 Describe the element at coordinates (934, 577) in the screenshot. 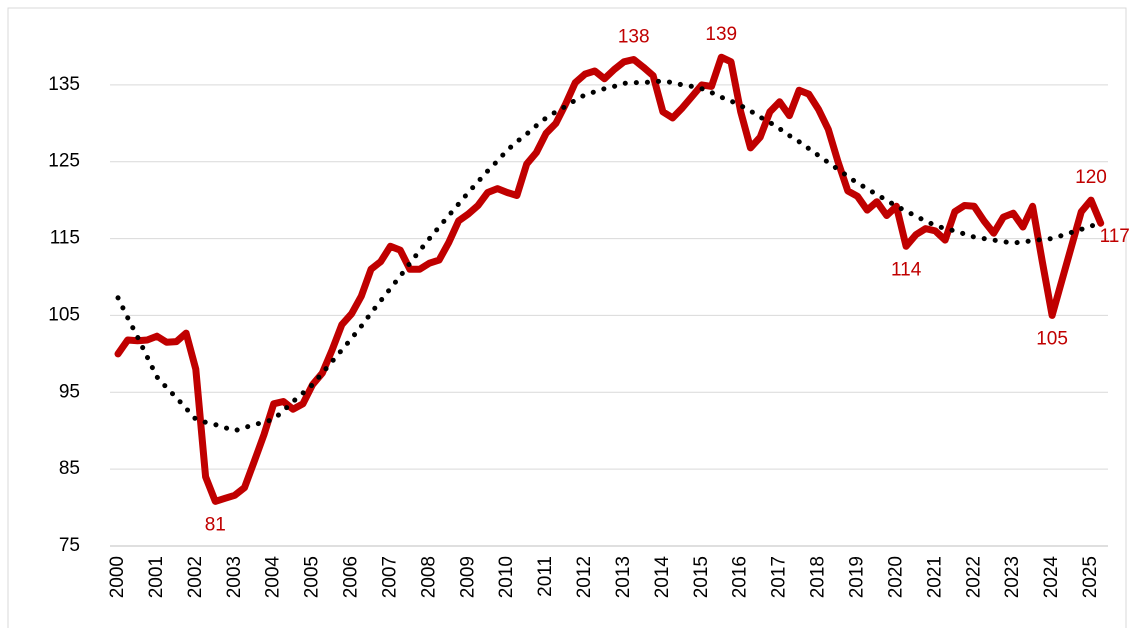

I see `x-tick-label: 2021` at that location.